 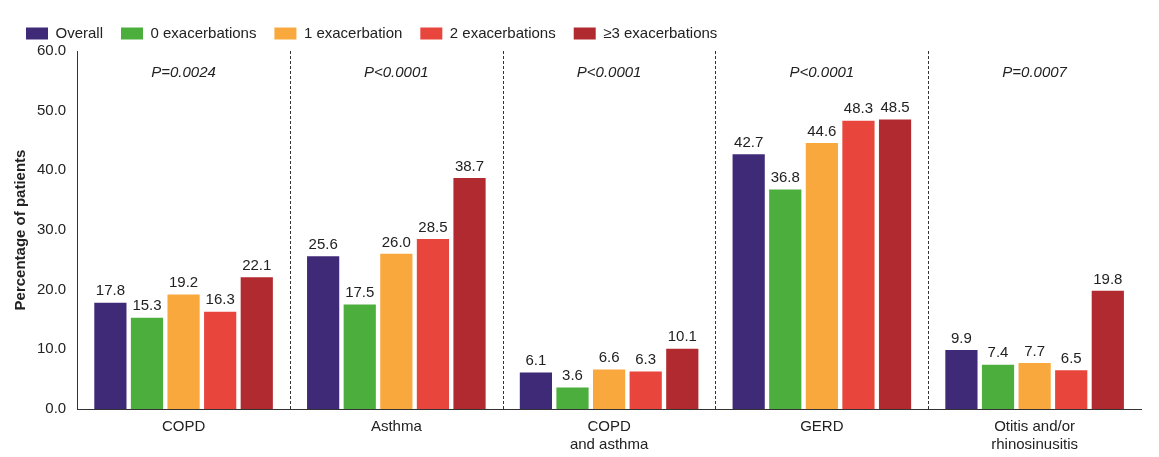 I want to click on legend-label: 1 exacerbation, so click(x=353, y=32).